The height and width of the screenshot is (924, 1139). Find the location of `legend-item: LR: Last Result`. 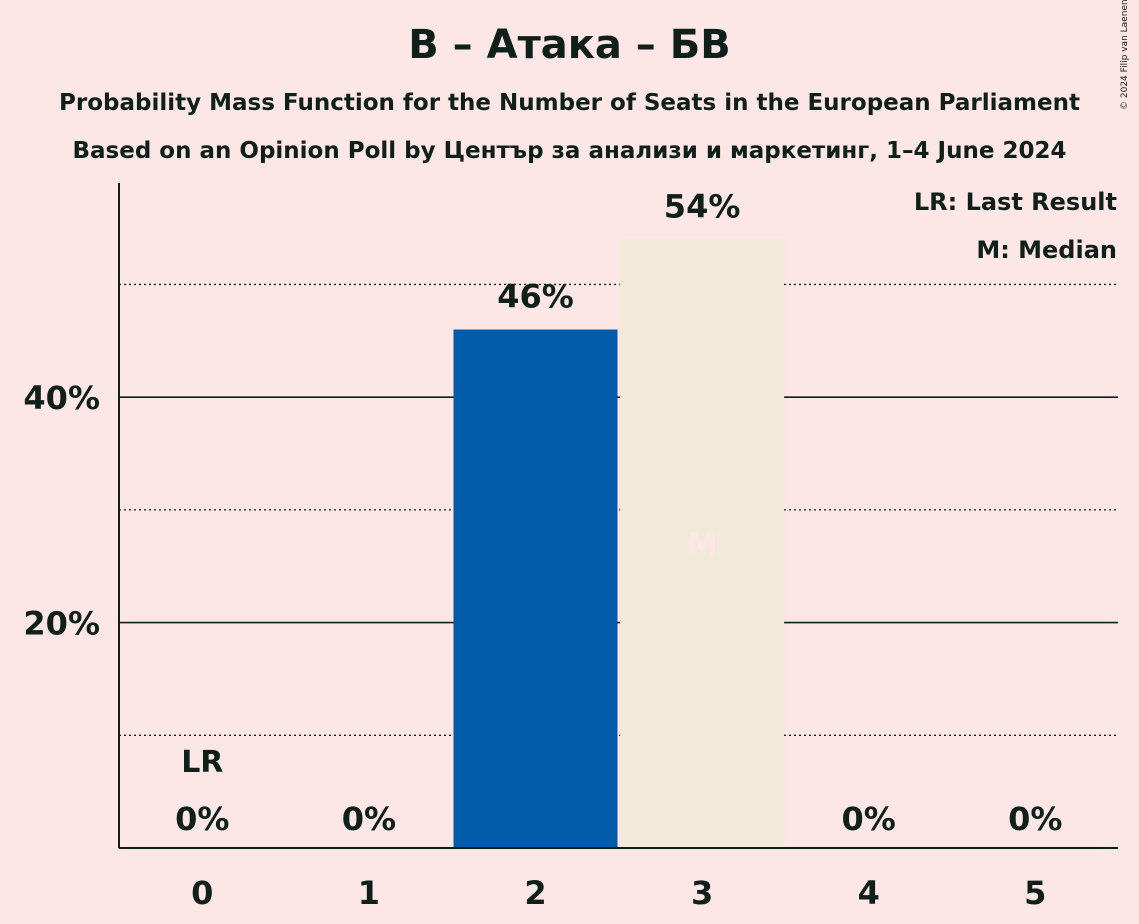

legend-item: LR: Last Result is located at coordinates (1015, 202).